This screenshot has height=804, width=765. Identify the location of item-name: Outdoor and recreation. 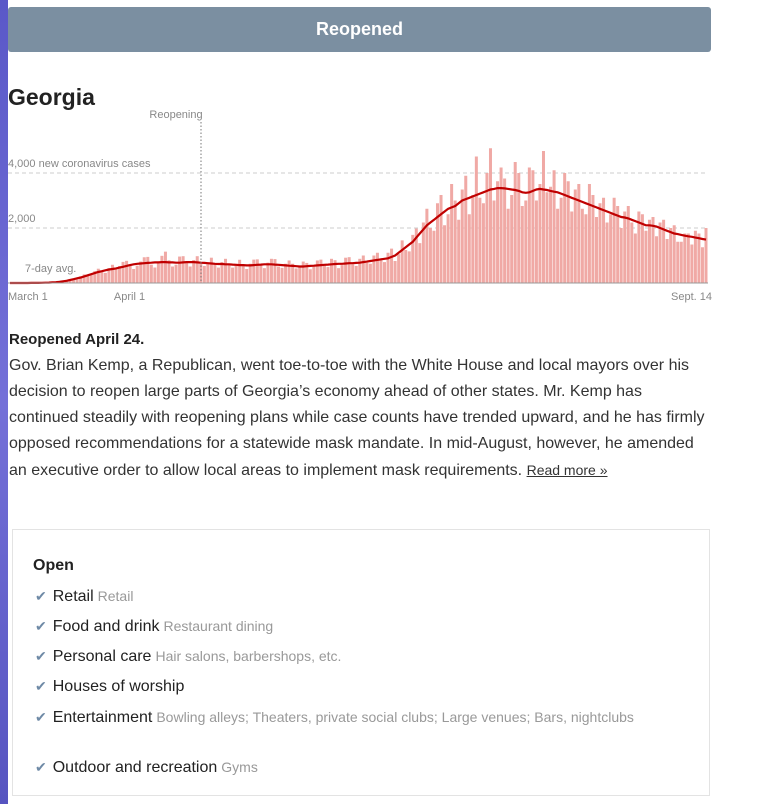
(135, 767).